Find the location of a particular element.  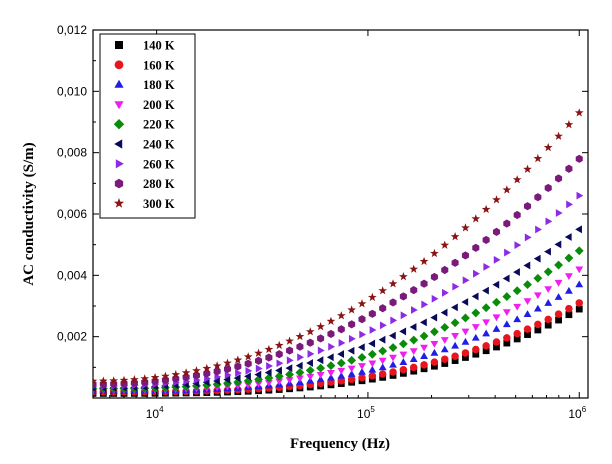

x-axis-title: Frequency (Hz) is located at coordinates (340, 444).